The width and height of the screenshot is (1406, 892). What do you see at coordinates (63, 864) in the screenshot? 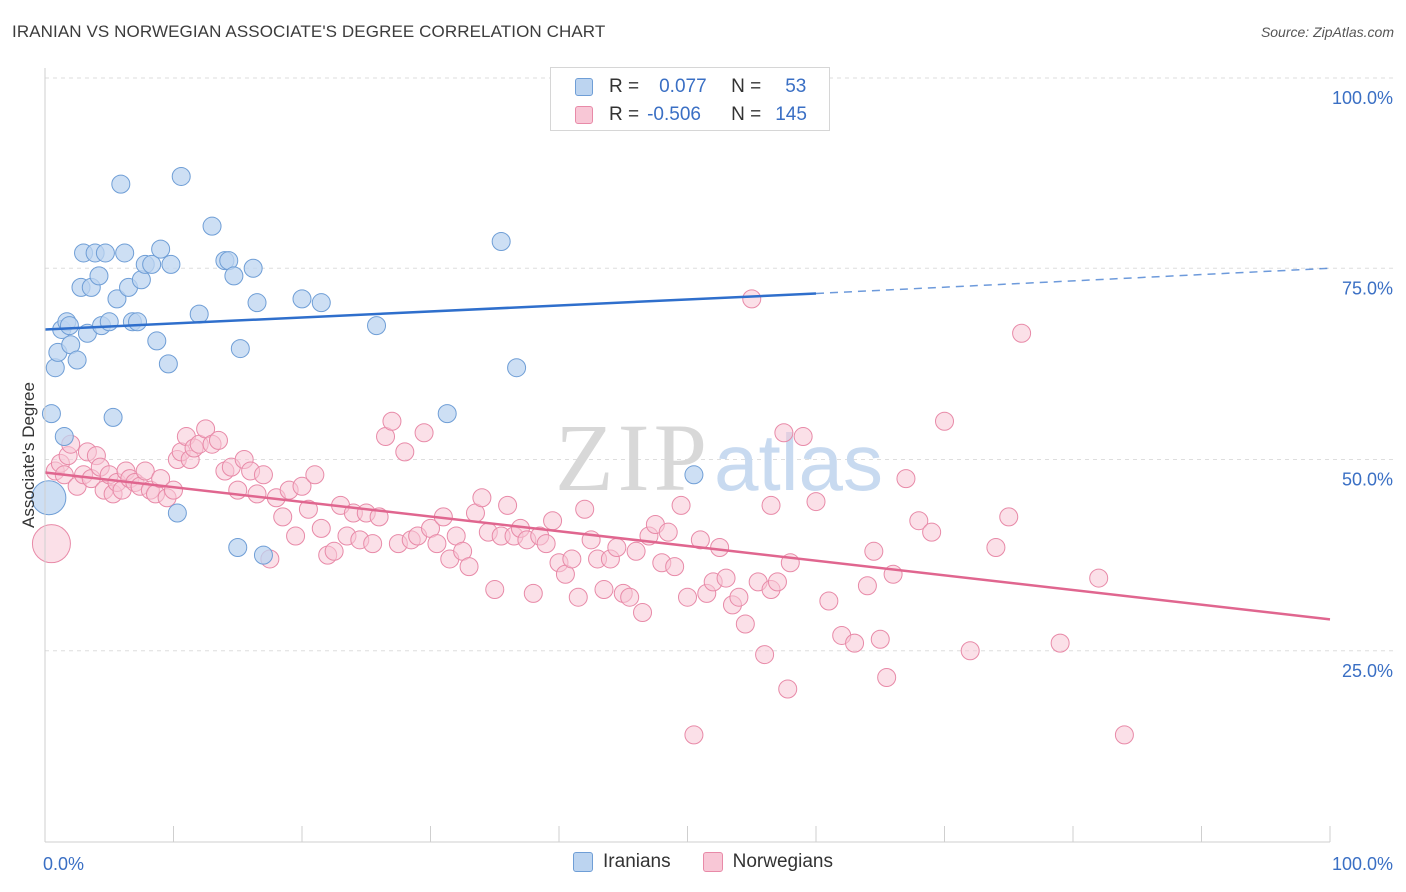
I see `x-tick-label: 0.0%` at bounding box center [63, 864].